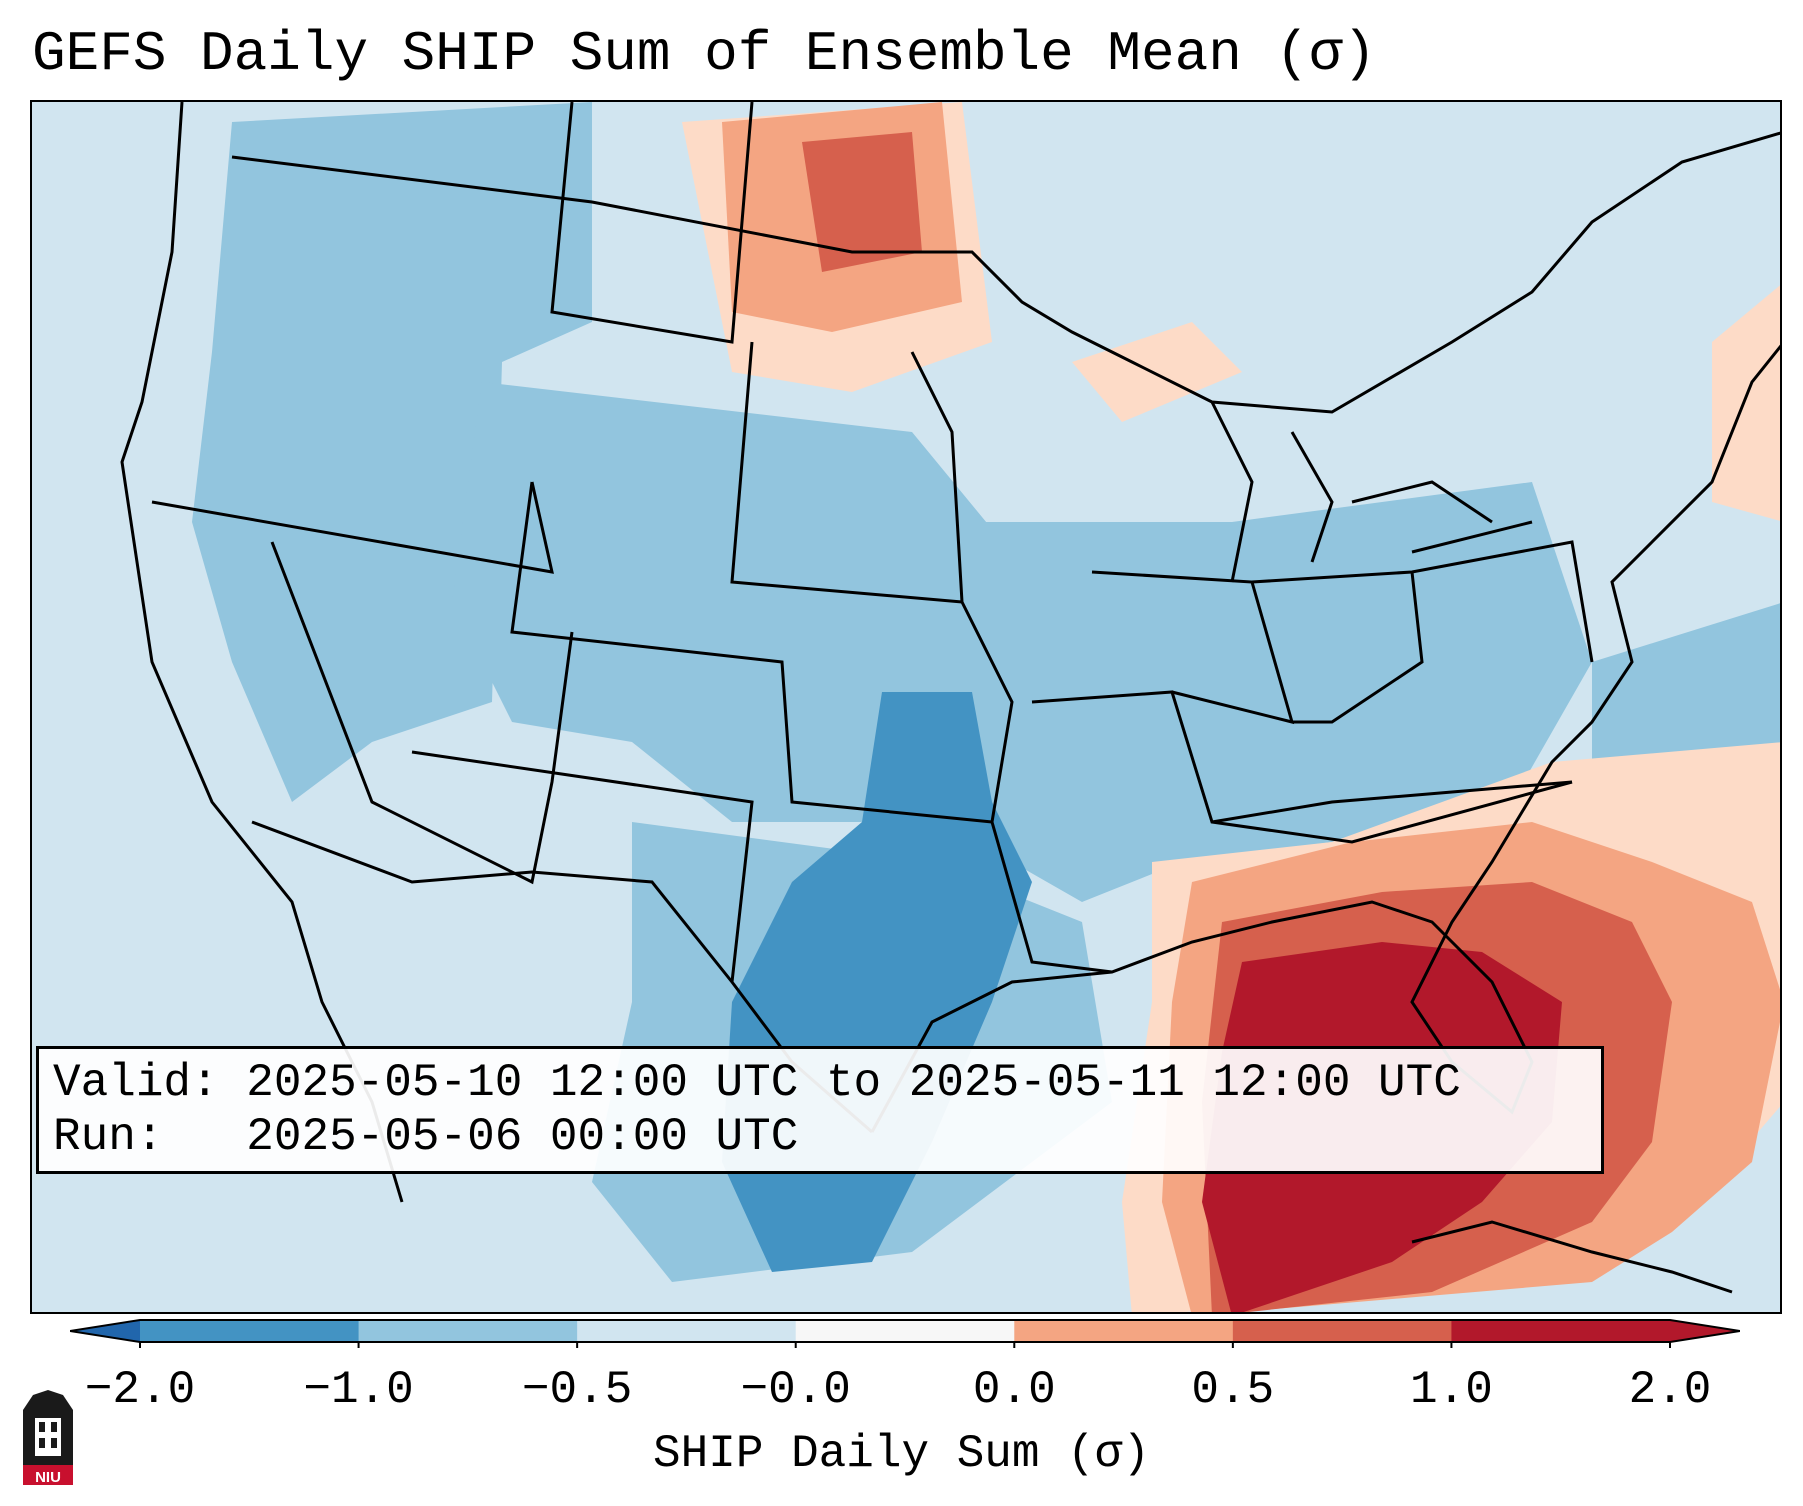  What do you see at coordinates (140, 1390) in the screenshot?
I see `colorbar-tick-label: −2.0` at bounding box center [140, 1390].